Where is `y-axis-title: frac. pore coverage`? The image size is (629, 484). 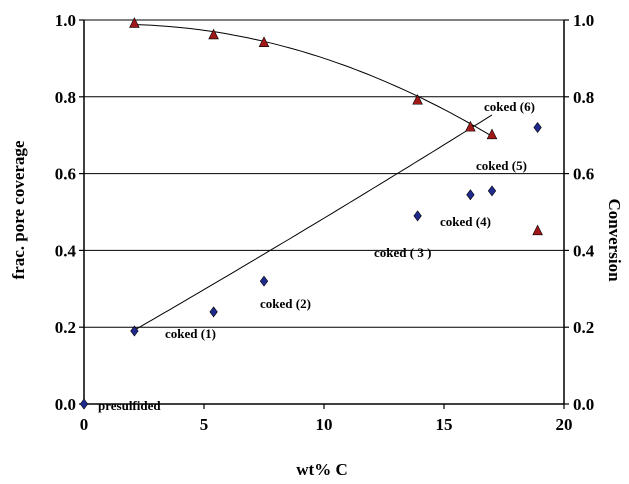
y-axis-title: frac. pore coverage is located at coordinates (18, 209).